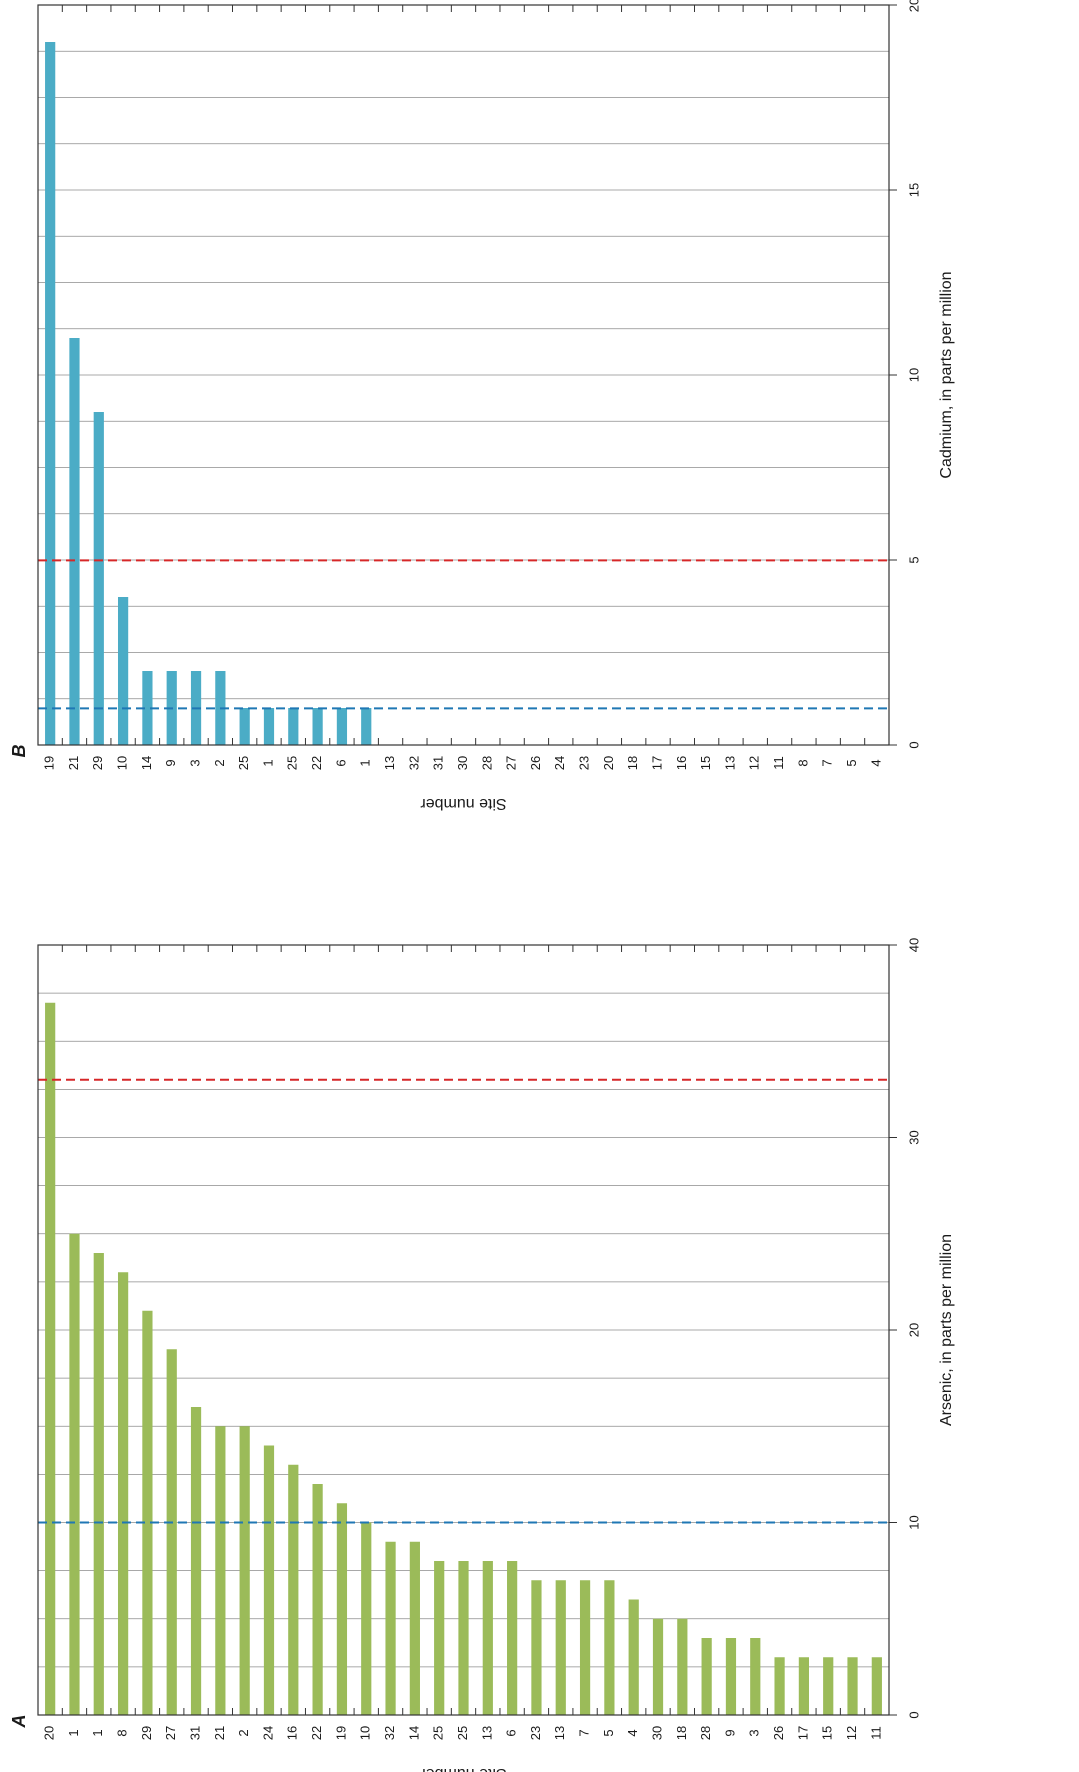  What do you see at coordinates (778, 1733) in the screenshot?
I see `category-label: 26` at bounding box center [778, 1733].